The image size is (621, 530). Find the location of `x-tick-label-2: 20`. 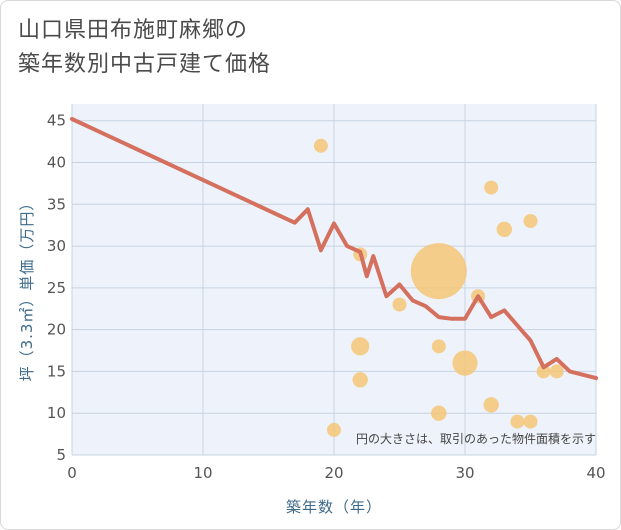

x-tick-label-2: 20 is located at coordinates (333, 473).